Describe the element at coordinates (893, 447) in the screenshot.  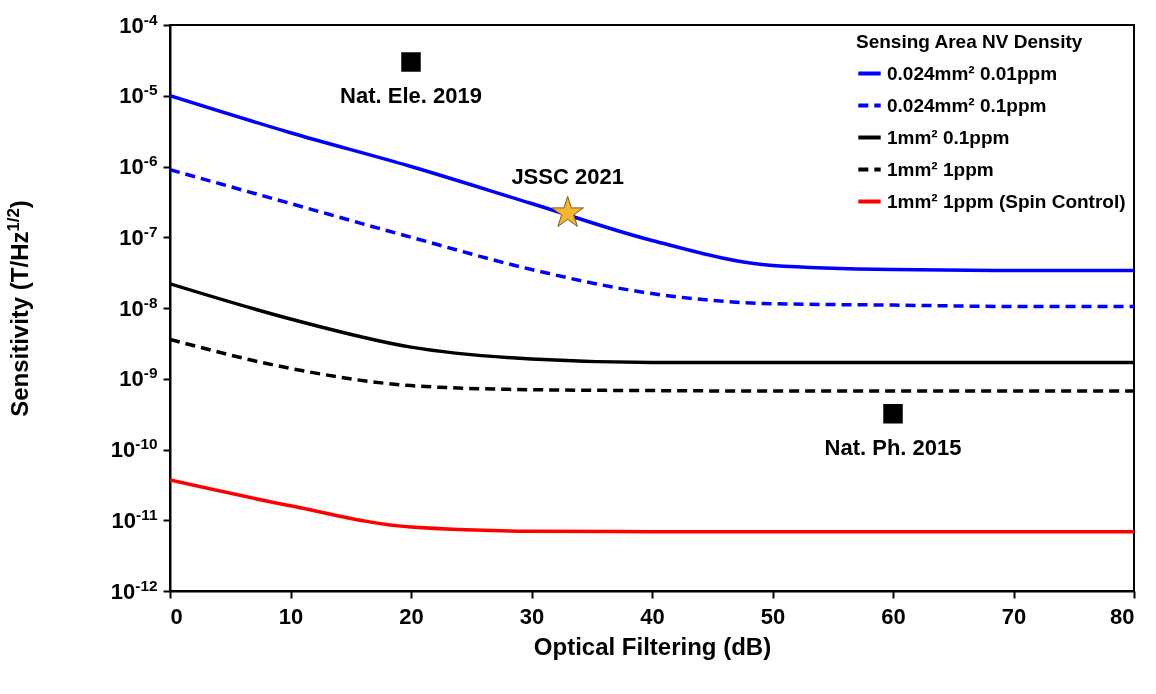
I see `series-label: Nat. Ph. 2015` at that location.